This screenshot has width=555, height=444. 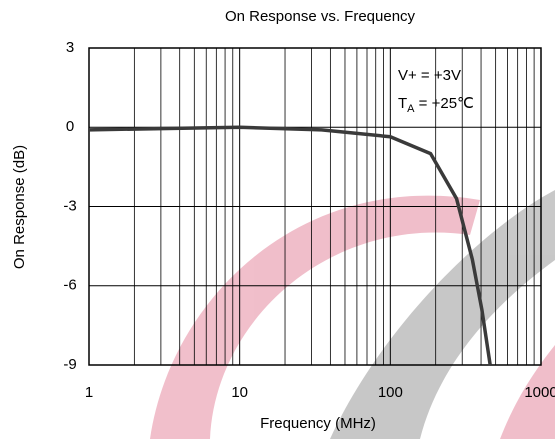 What do you see at coordinates (390, 392) in the screenshot?
I see `x-tick-label: 100` at bounding box center [390, 392].